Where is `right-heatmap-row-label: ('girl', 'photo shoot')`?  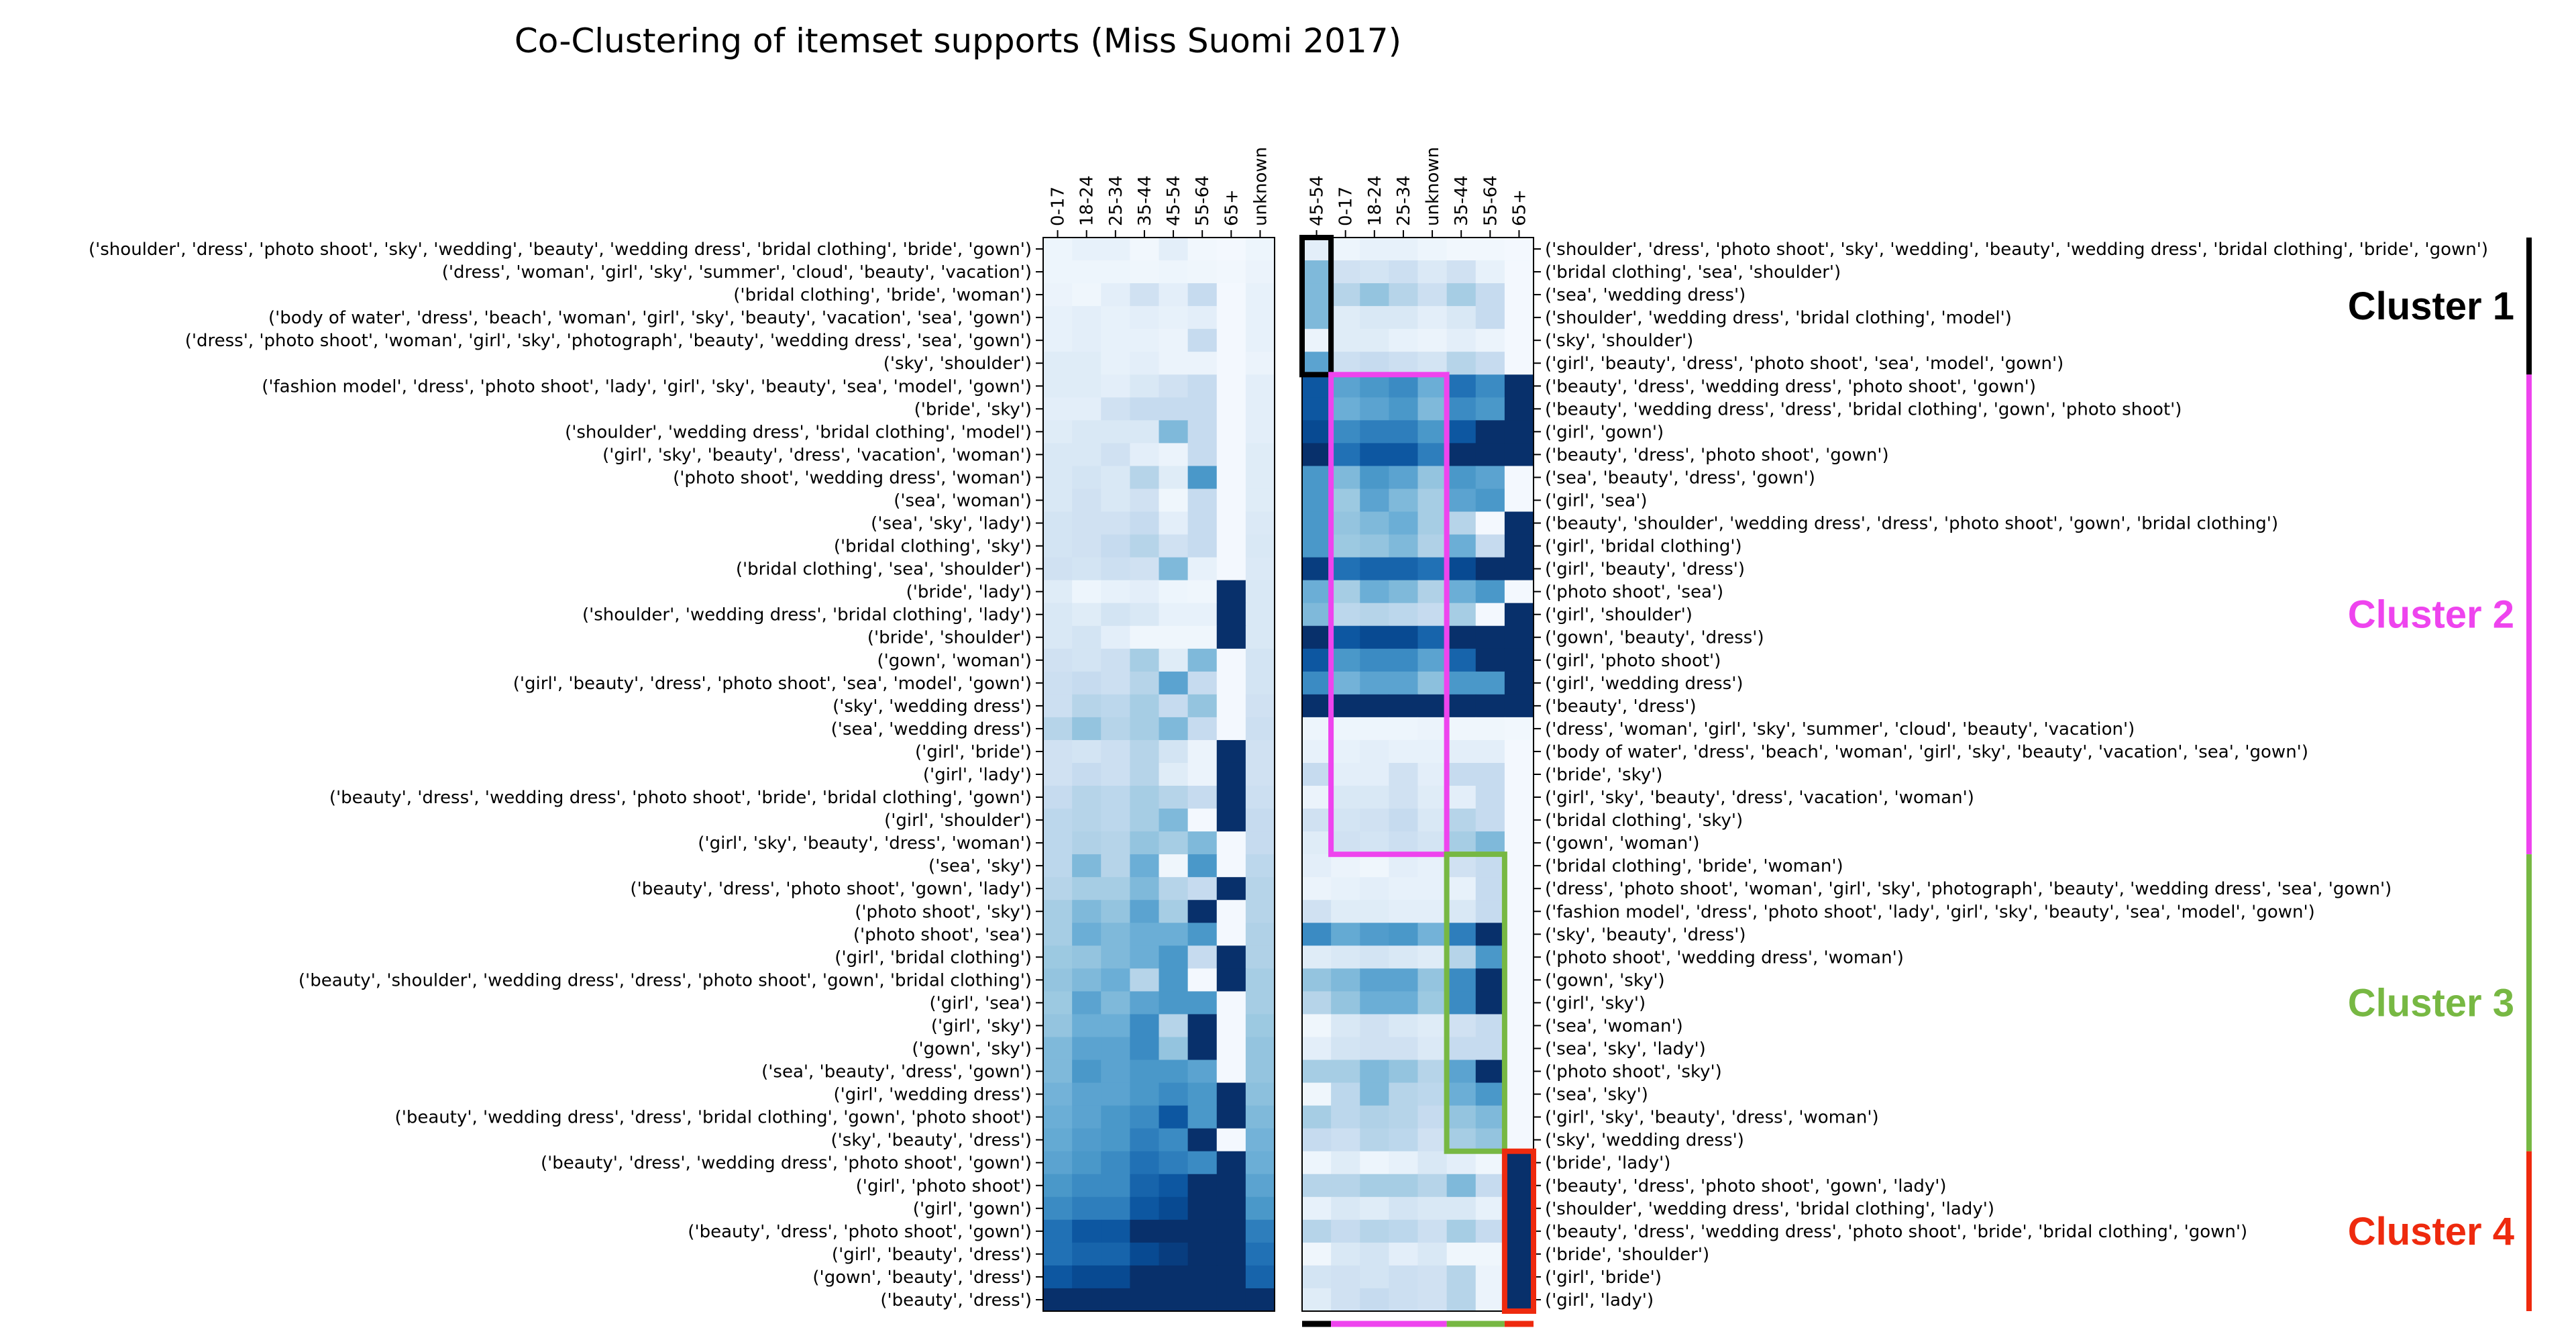 right-heatmap-row-label: ('girl', 'photo shoot') is located at coordinates (1633, 661).